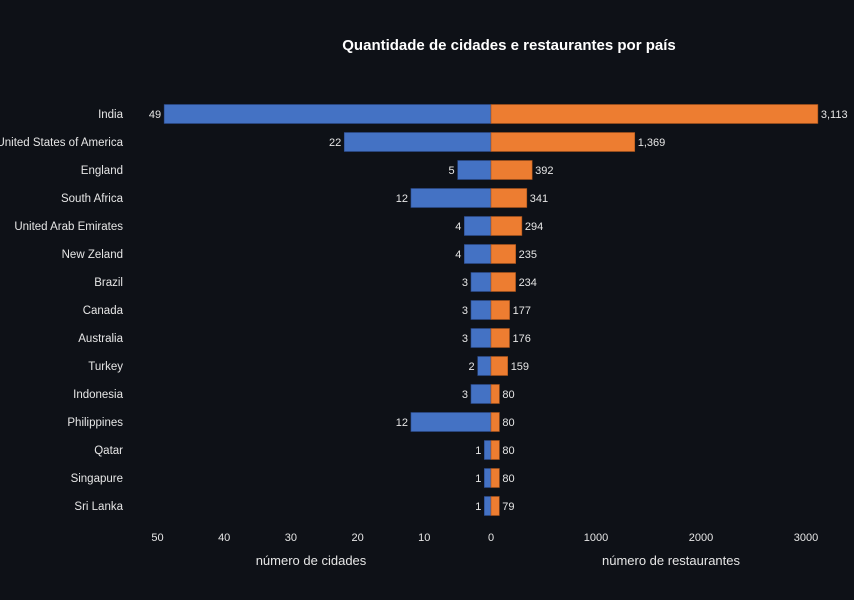 This screenshot has width=854, height=600. What do you see at coordinates (311, 560) in the screenshot?
I see `left-axis-label: número de cidades` at bounding box center [311, 560].